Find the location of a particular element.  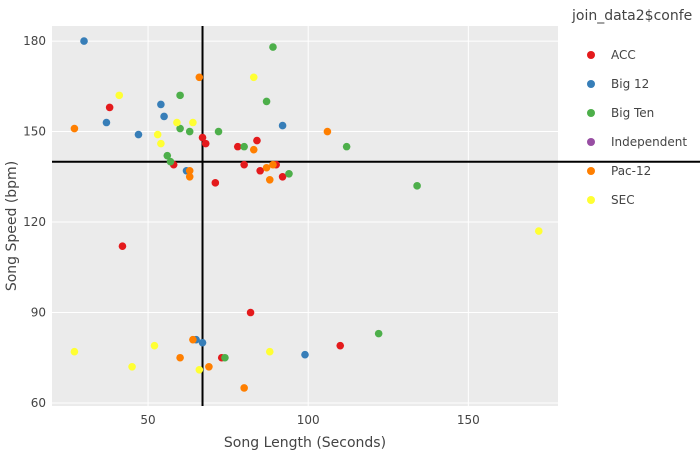

x-tick-label: 150 is located at coordinates (468, 420).